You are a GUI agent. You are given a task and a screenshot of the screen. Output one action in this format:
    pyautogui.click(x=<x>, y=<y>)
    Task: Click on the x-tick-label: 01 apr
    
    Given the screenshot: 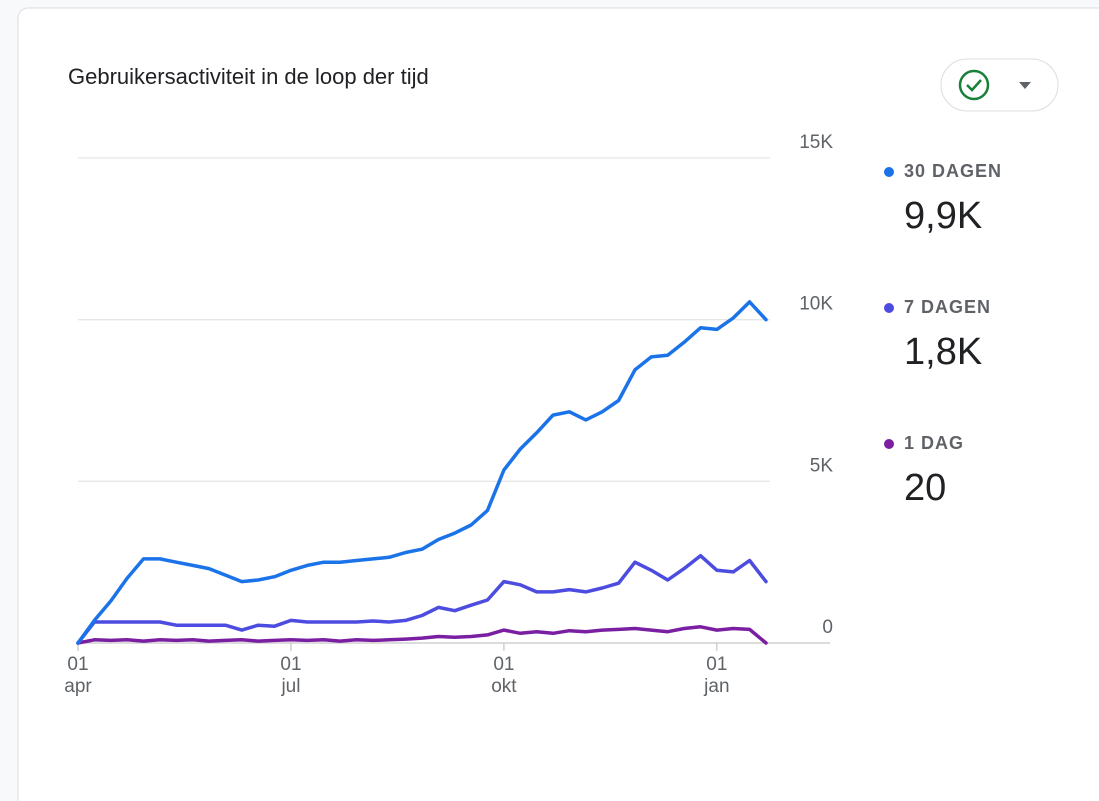 What is the action you would take?
    pyautogui.click(x=78, y=675)
    